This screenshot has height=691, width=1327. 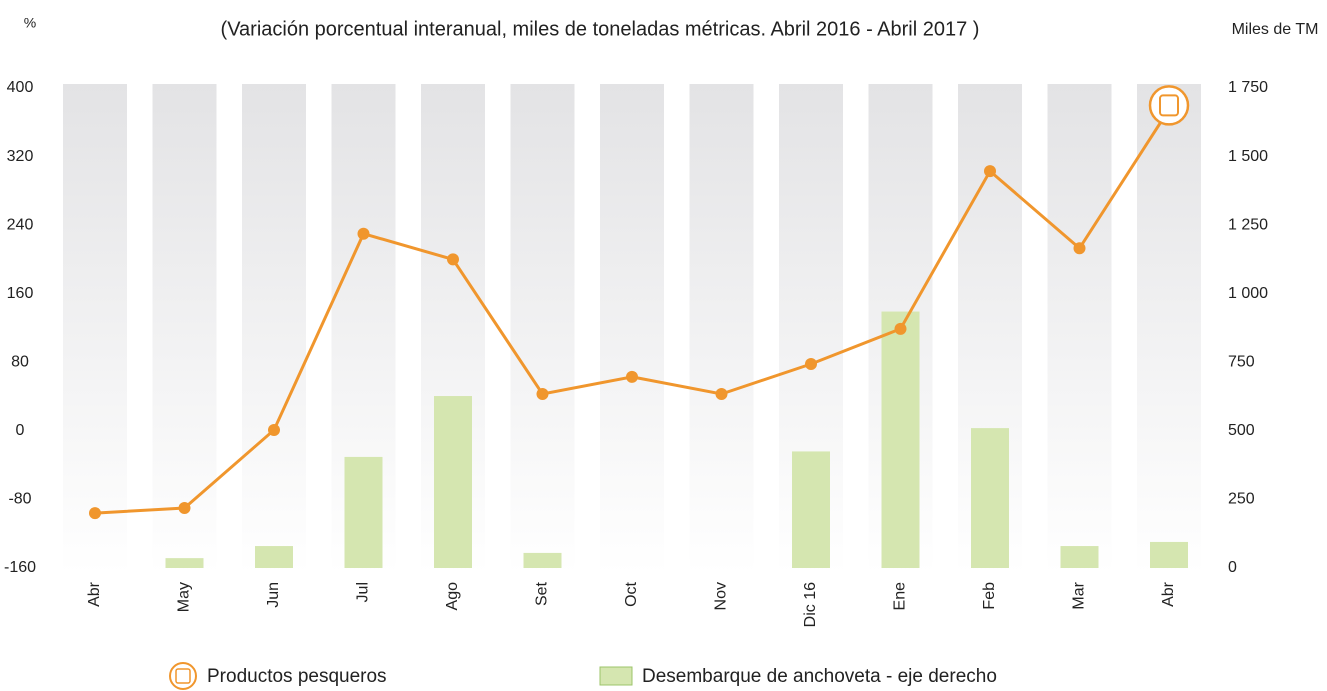 I want to click on legend-icon-detail, so click(x=183, y=676).